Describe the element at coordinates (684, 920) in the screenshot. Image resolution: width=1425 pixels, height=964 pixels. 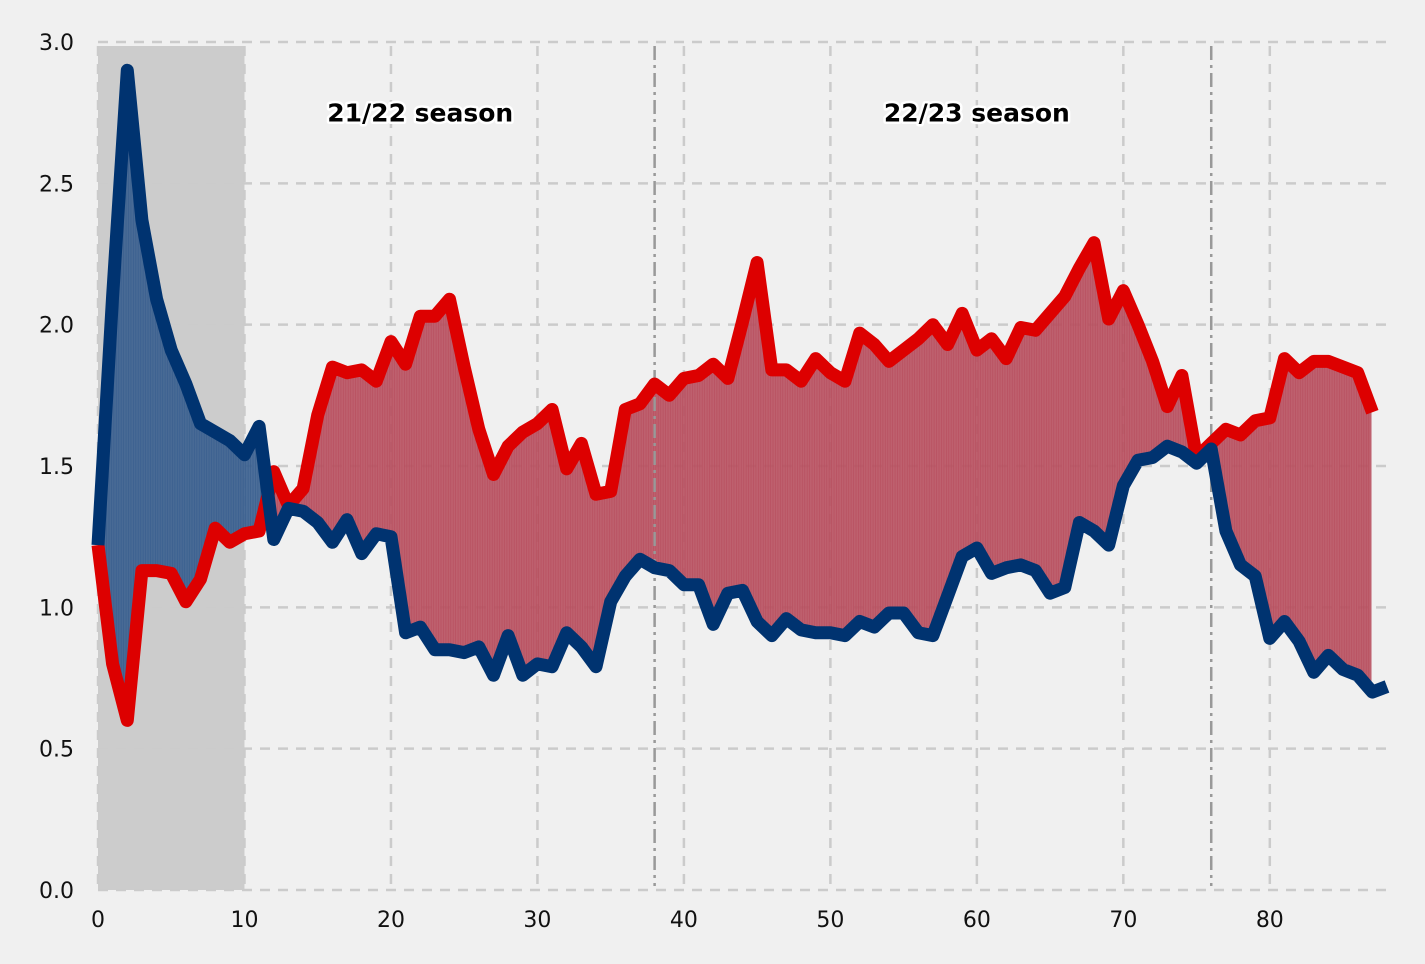
I see `x-tick-label: 40` at that location.